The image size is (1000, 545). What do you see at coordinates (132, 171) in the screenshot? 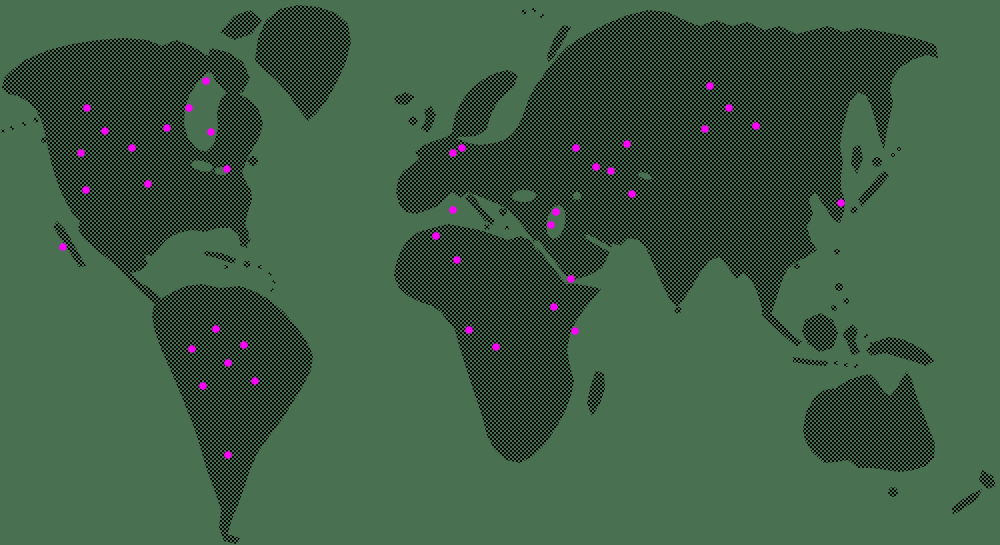
I see `landmass-north-america` at bounding box center [132, 171].